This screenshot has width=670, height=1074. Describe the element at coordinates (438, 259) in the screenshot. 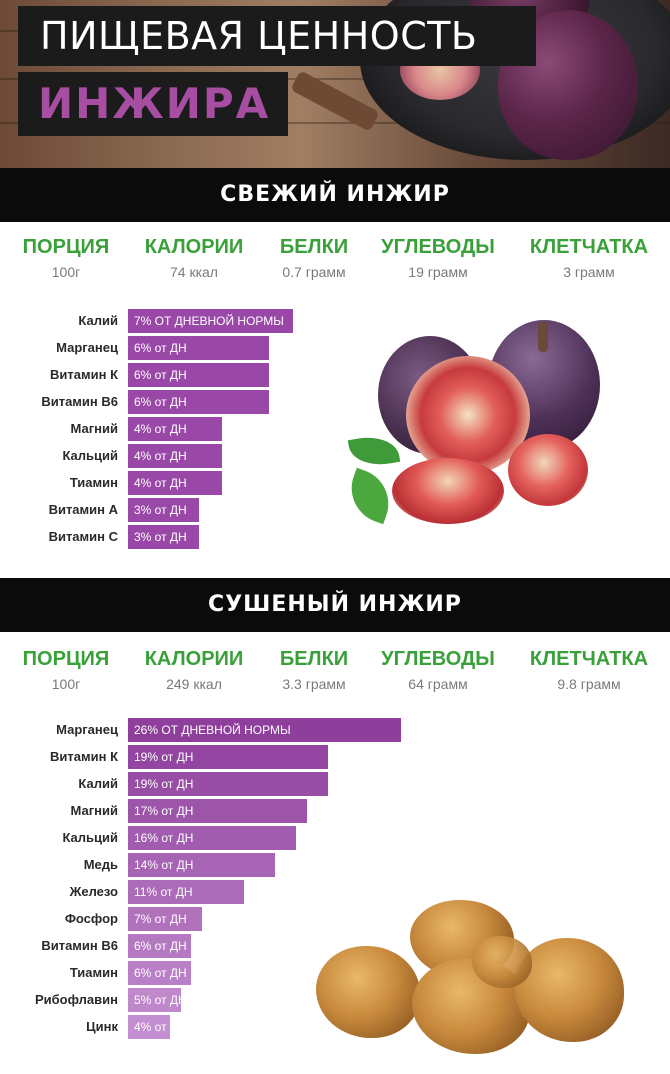

I see `nutrition-item: УГЛЕВОДЫ 19 грамм` at that location.